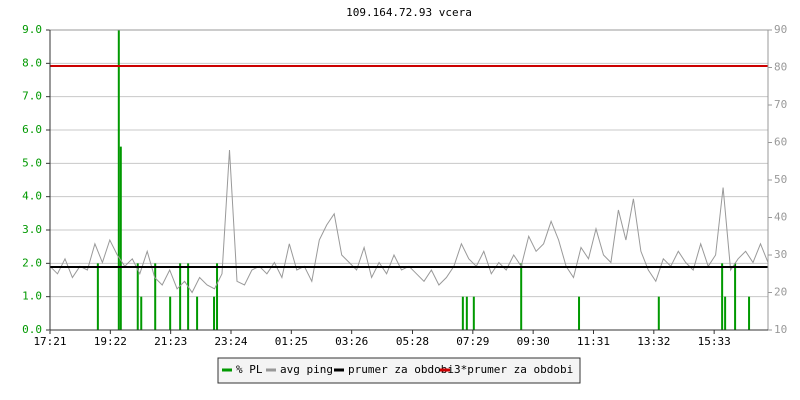  What do you see at coordinates (230, 341) in the screenshot?
I see `x-tick-label: 23:24` at bounding box center [230, 341].